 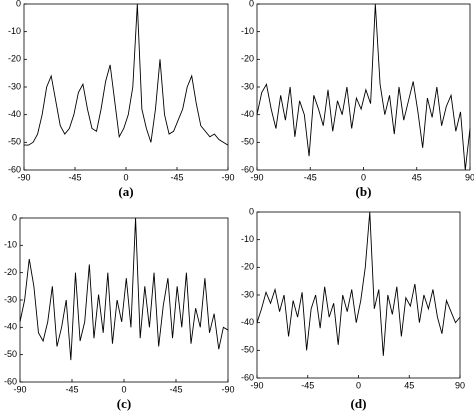 I want to click on caption: (d), so click(x=359, y=403).